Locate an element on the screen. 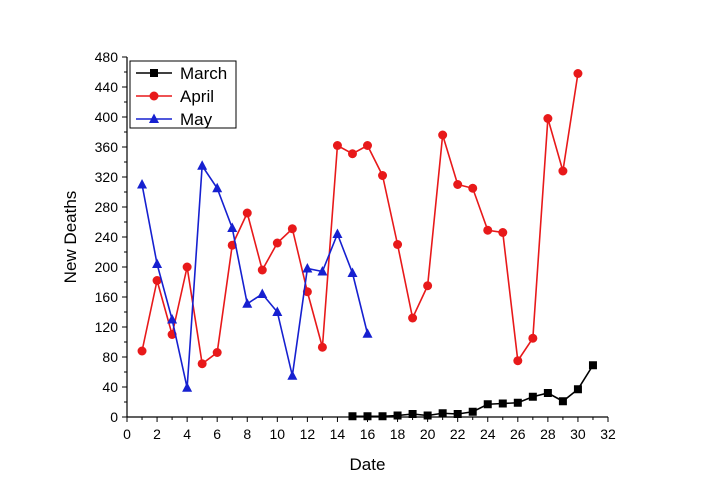 Image resolution: width=707 pixels, height=500 pixels. y-tick-label-480: 480 is located at coordinates (107, 57).